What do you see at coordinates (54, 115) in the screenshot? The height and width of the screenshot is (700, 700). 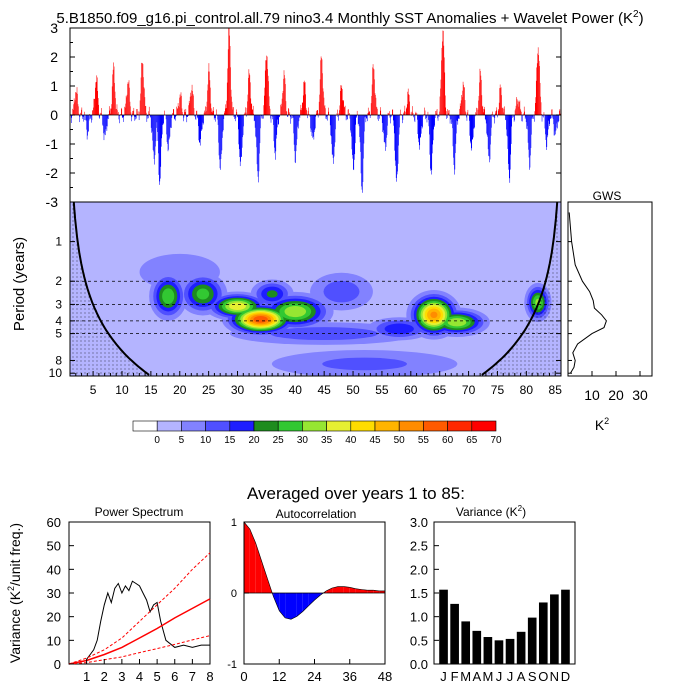 I see `sst-ytick-label: 0` at bounding box center [54, 115].